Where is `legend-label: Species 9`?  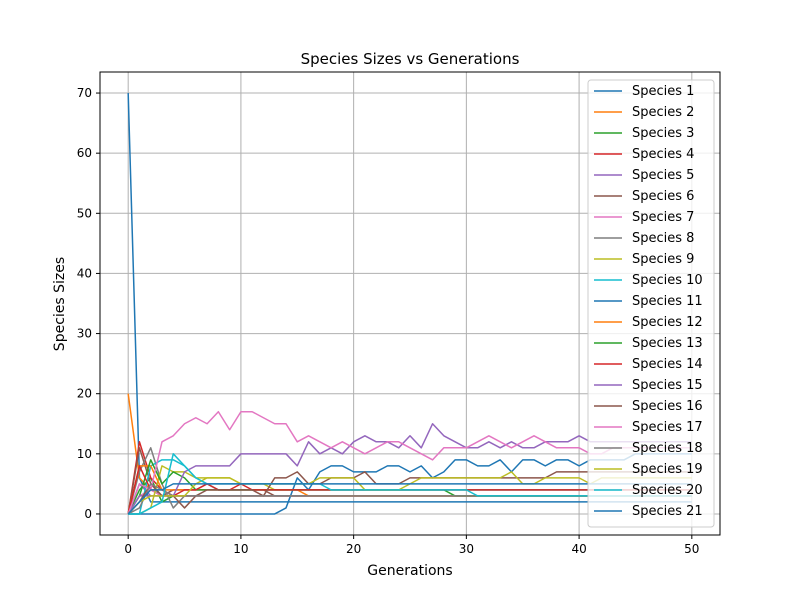
legend-label: Species 9 is located at coordinates (663, 259).